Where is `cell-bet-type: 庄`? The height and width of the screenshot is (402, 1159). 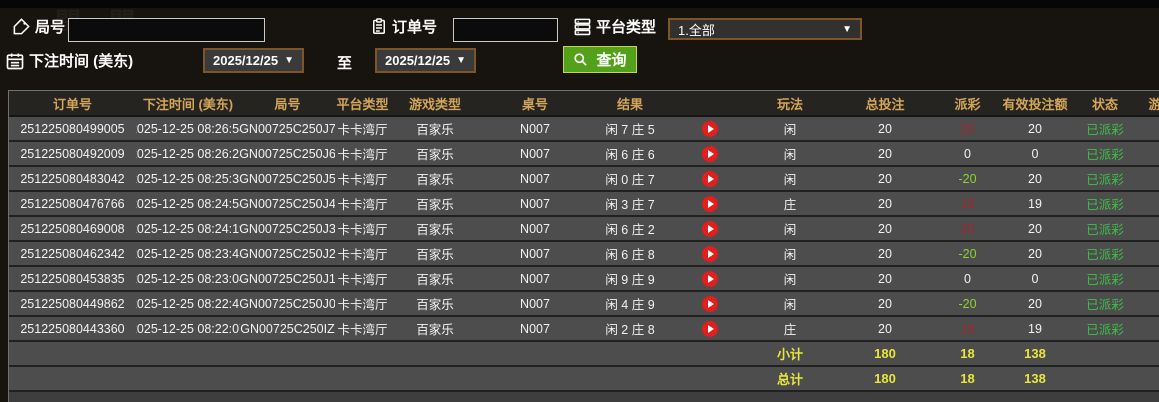 cell-bet-type: 庄 is located at coordinates (790, 330).